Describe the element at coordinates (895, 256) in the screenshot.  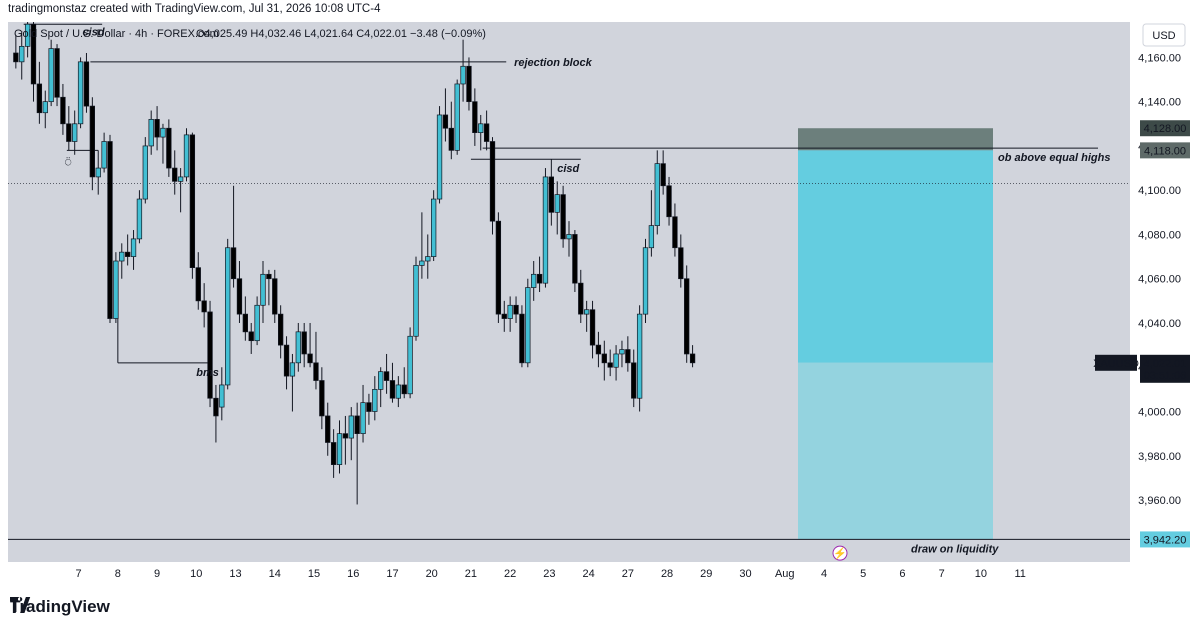
I see `target-zone` at that location.